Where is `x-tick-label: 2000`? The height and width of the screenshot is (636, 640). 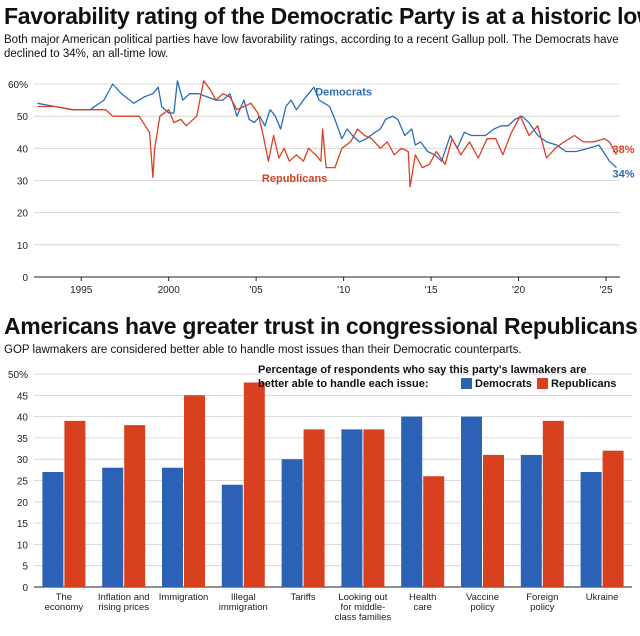
x-tick-label: 2000 is located at coordinates (169, 290).